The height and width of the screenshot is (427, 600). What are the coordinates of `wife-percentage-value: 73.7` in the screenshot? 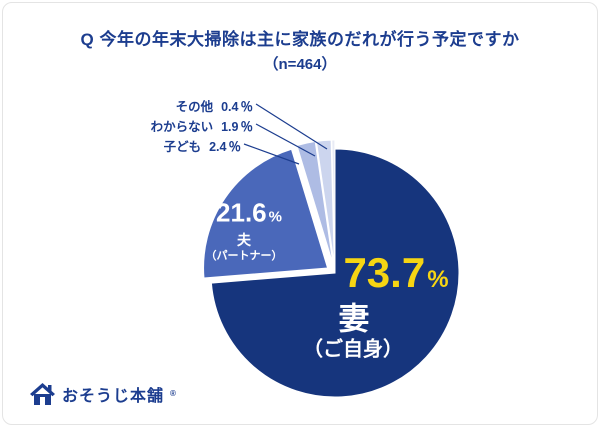 It's located at (384, 272).